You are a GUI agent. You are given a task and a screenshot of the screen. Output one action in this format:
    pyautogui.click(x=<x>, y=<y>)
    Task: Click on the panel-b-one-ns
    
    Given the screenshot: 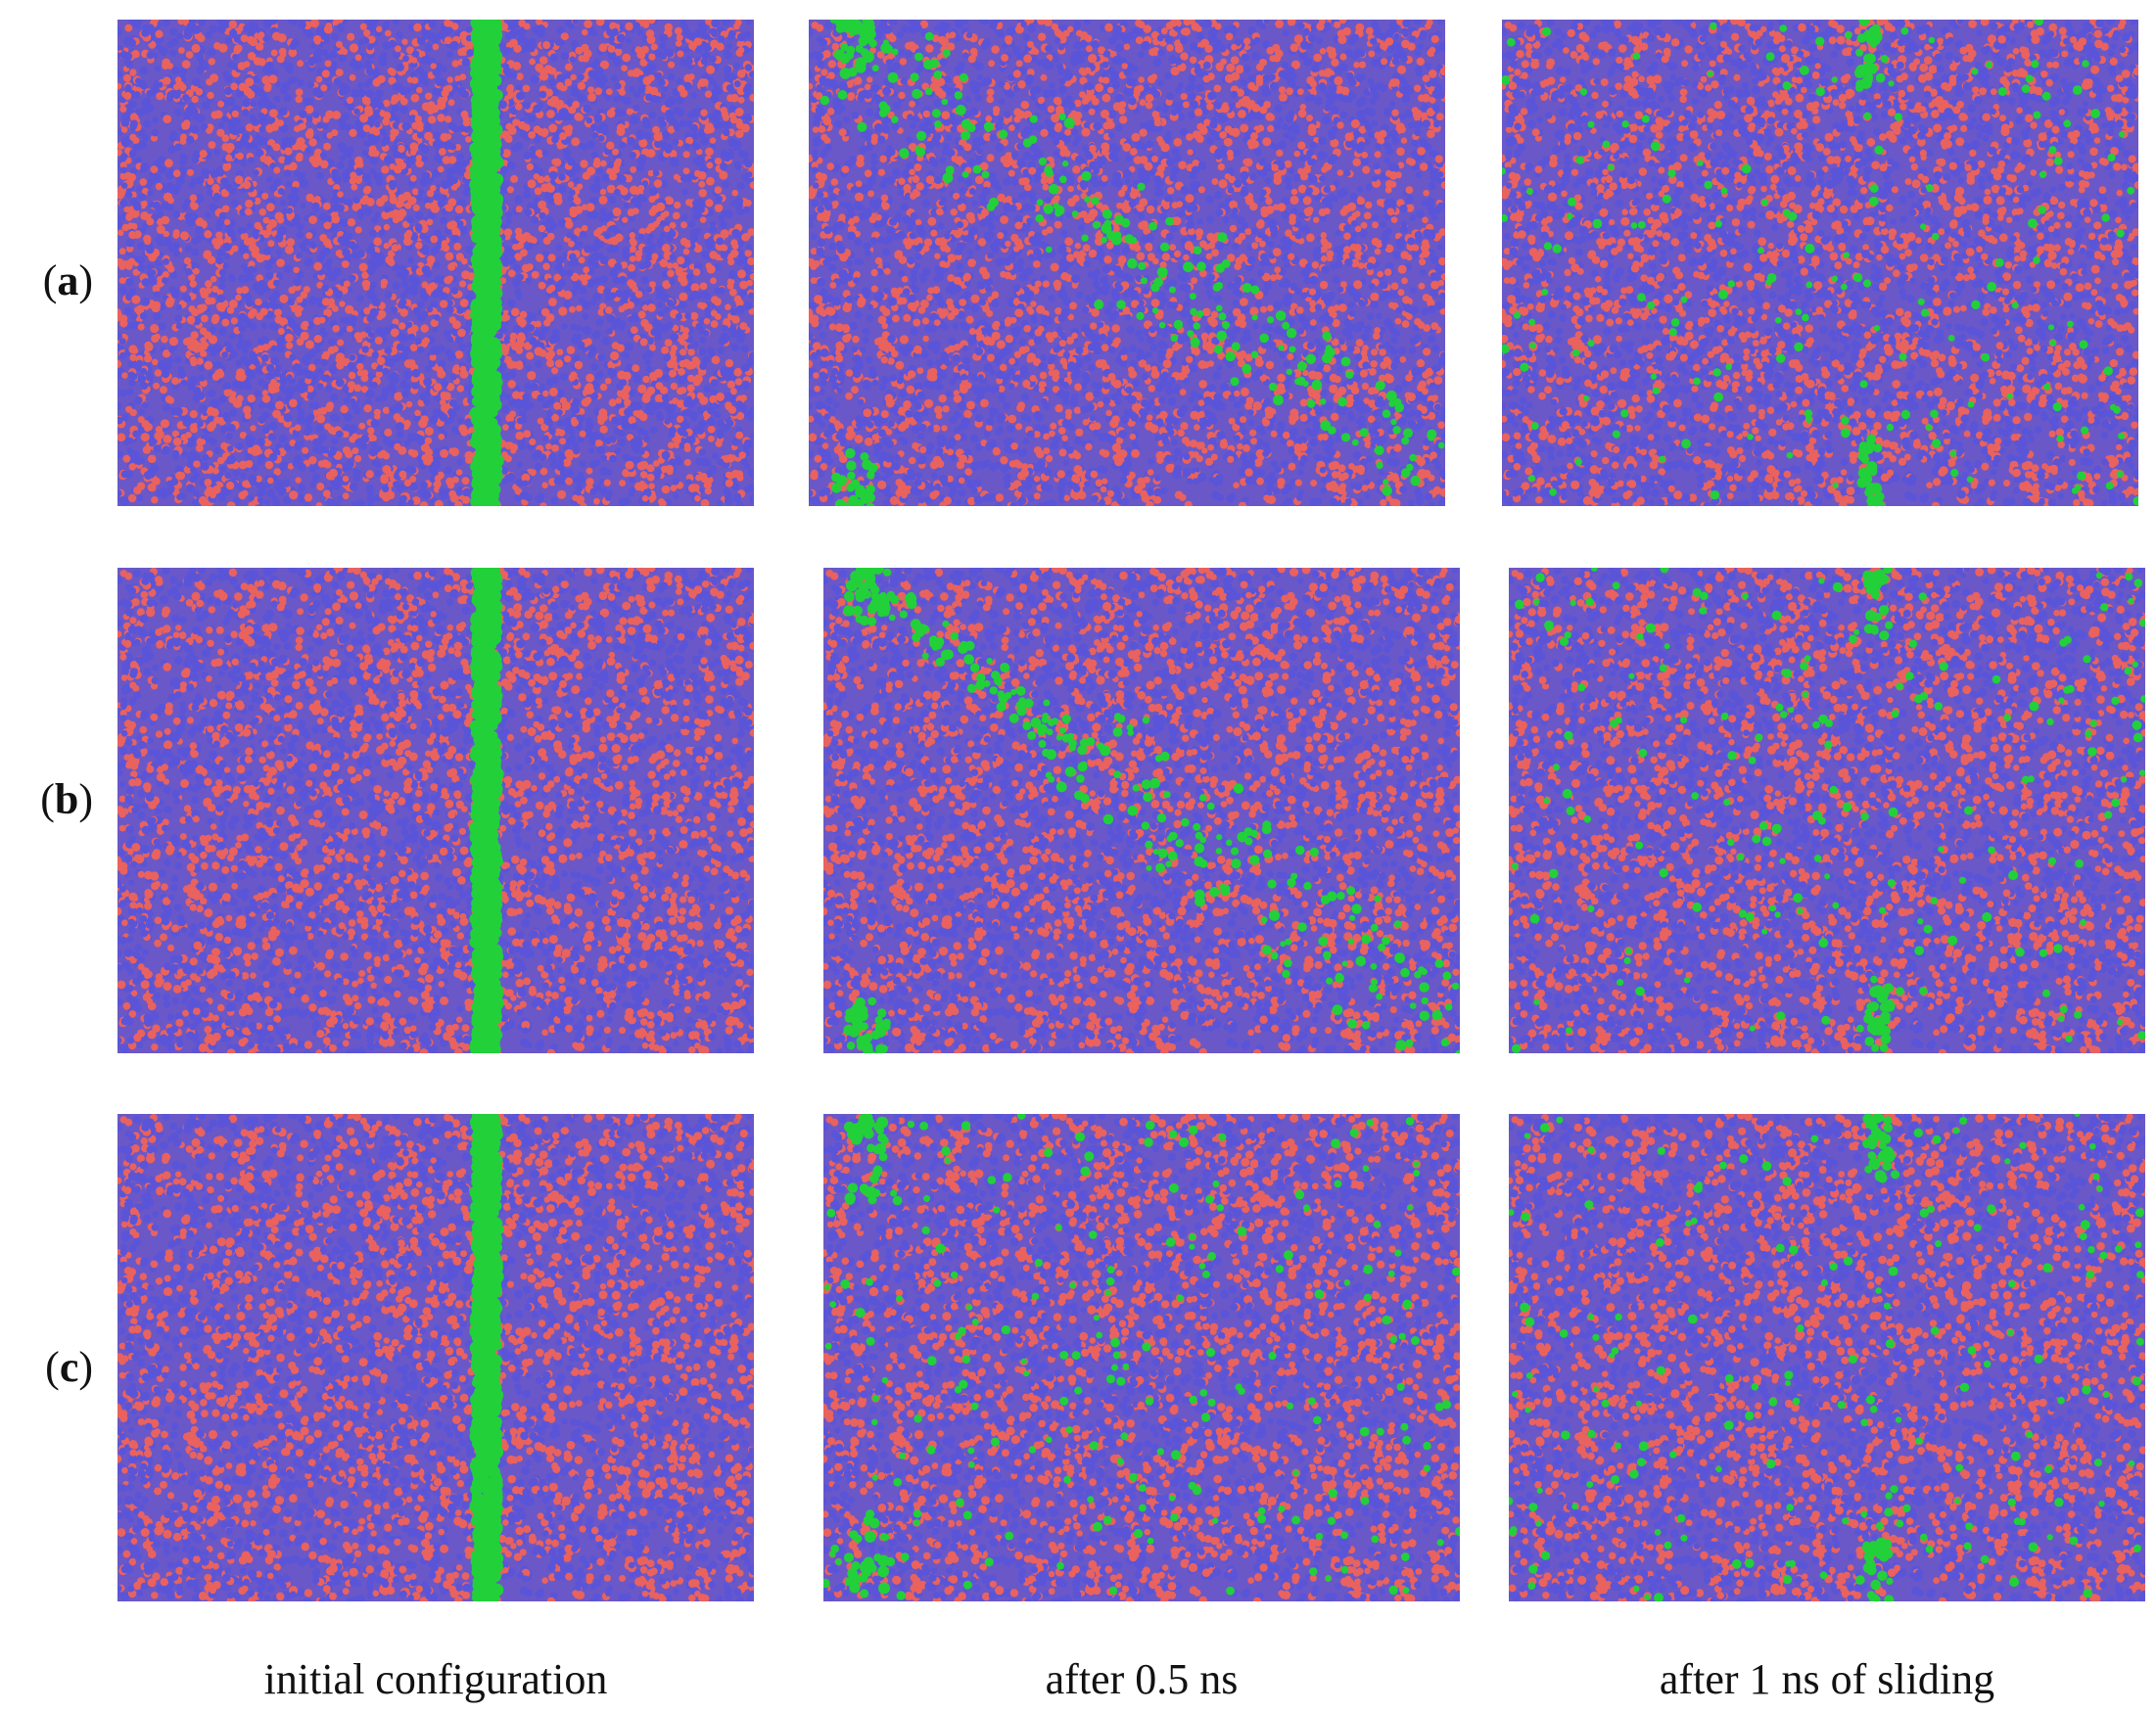 What is the action you would take?
    pyautogui.click(x=1827, y=811)
    